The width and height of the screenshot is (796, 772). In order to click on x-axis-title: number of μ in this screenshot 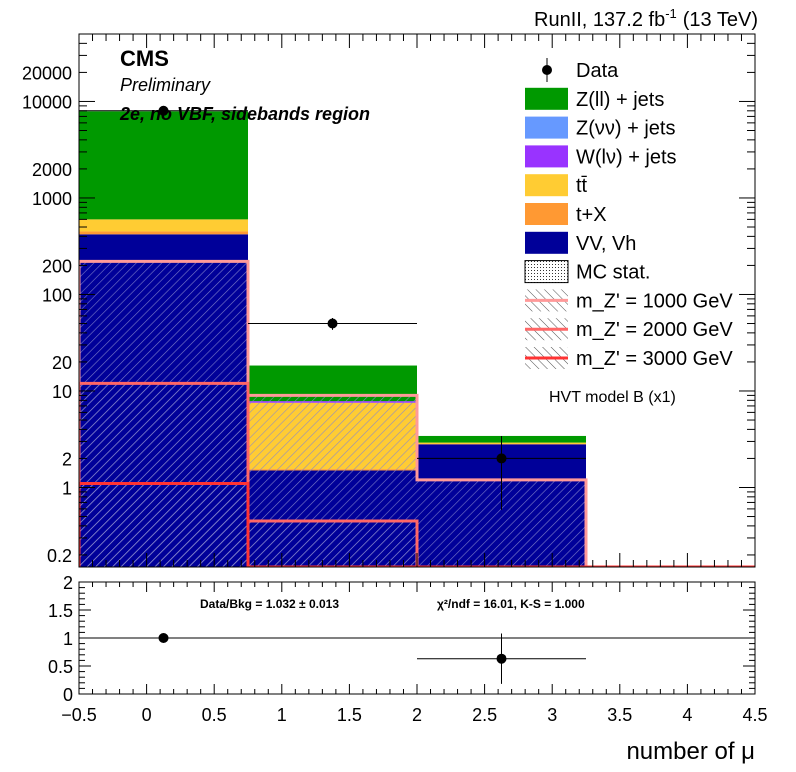, I will do `click(690, 751)`.